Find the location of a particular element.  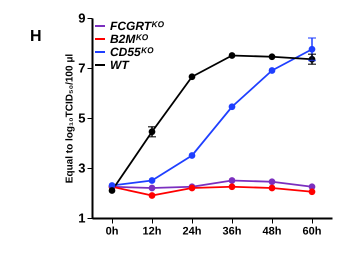

x-tick-label: 60h is located at coordinates (312, 232).